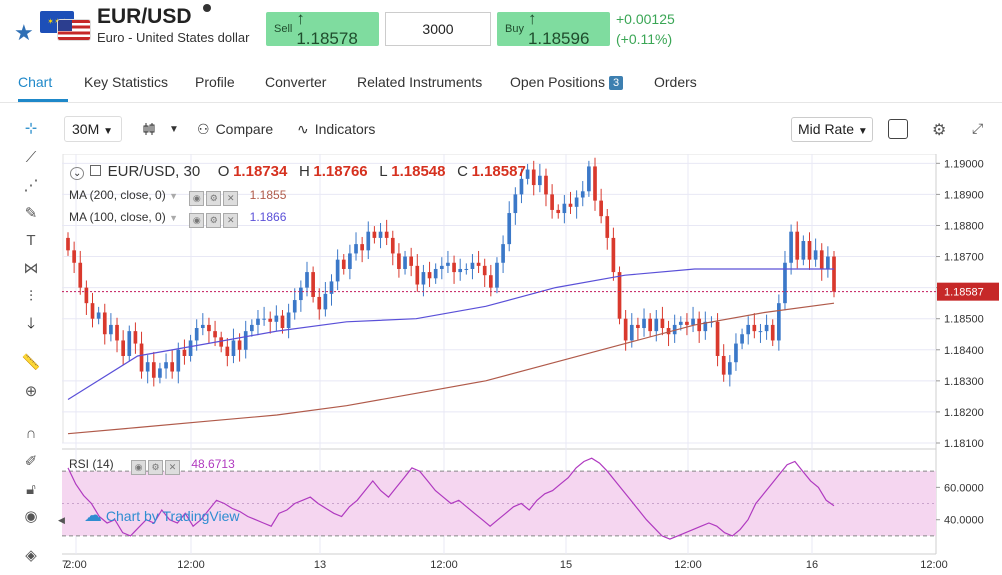 The image size is (1002, 575). I want to click on prediction-icon: ⫶, so click(31, 296).